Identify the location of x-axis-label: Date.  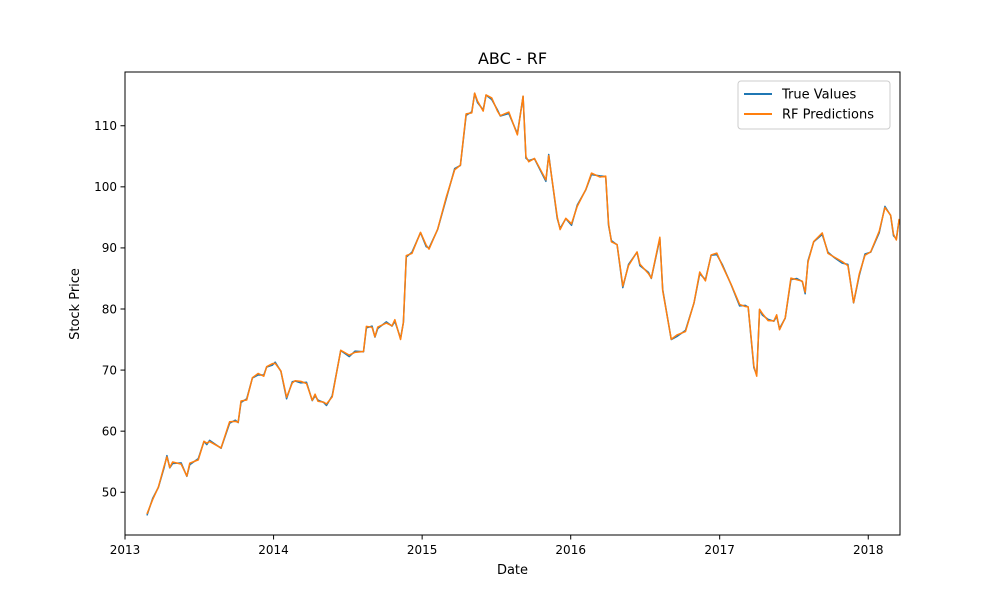
(512, 570).